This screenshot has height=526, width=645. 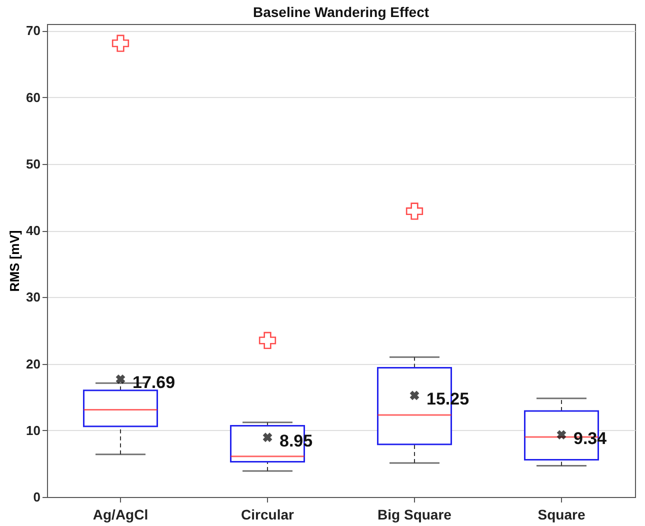 What do you see at coordinates (33, 30) in the screenshot?
I see `y-tick-label: 70` at bounding box center [33, 30].